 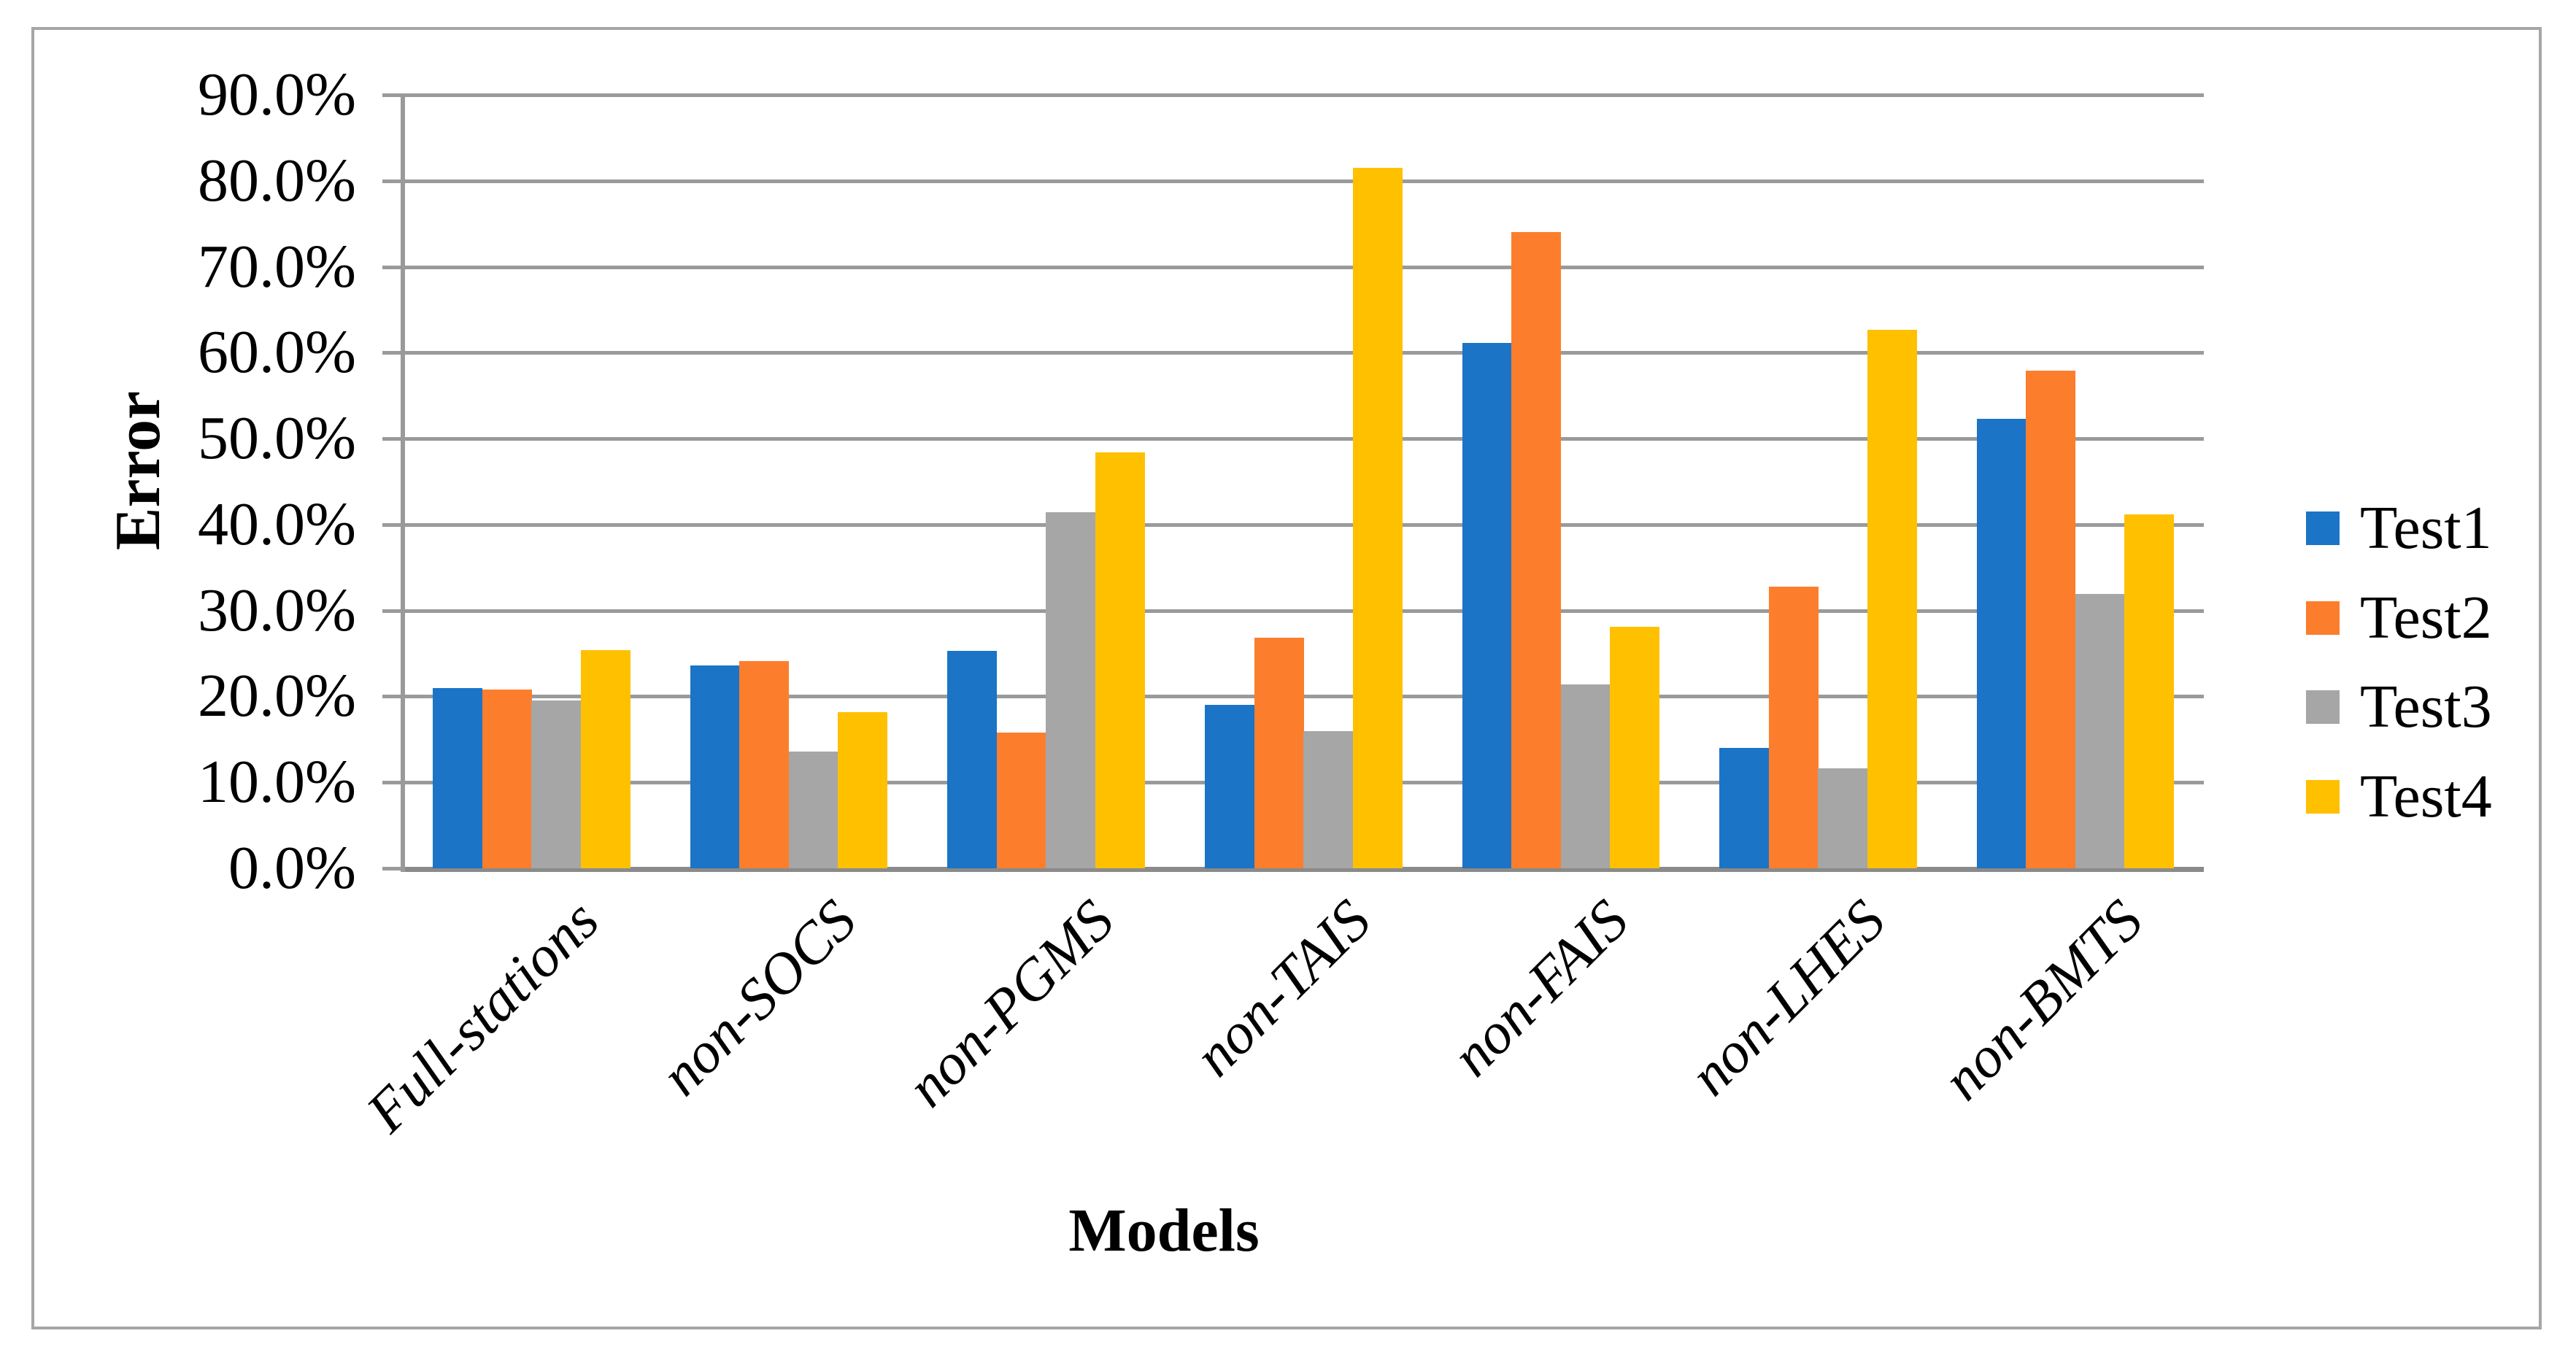 What do you see at coordinates (1794, 727) in the screenshot?
I see `bar-test2-non-lhes` at bounding box center [1794, 727].